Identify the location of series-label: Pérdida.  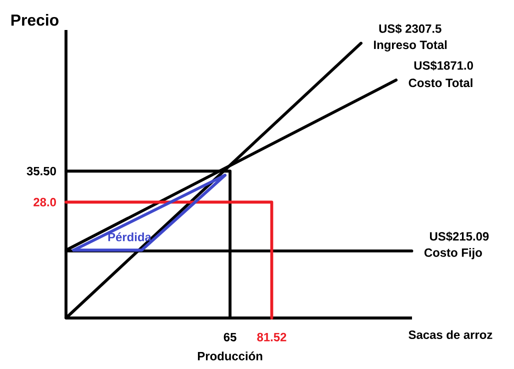
(130, 237).